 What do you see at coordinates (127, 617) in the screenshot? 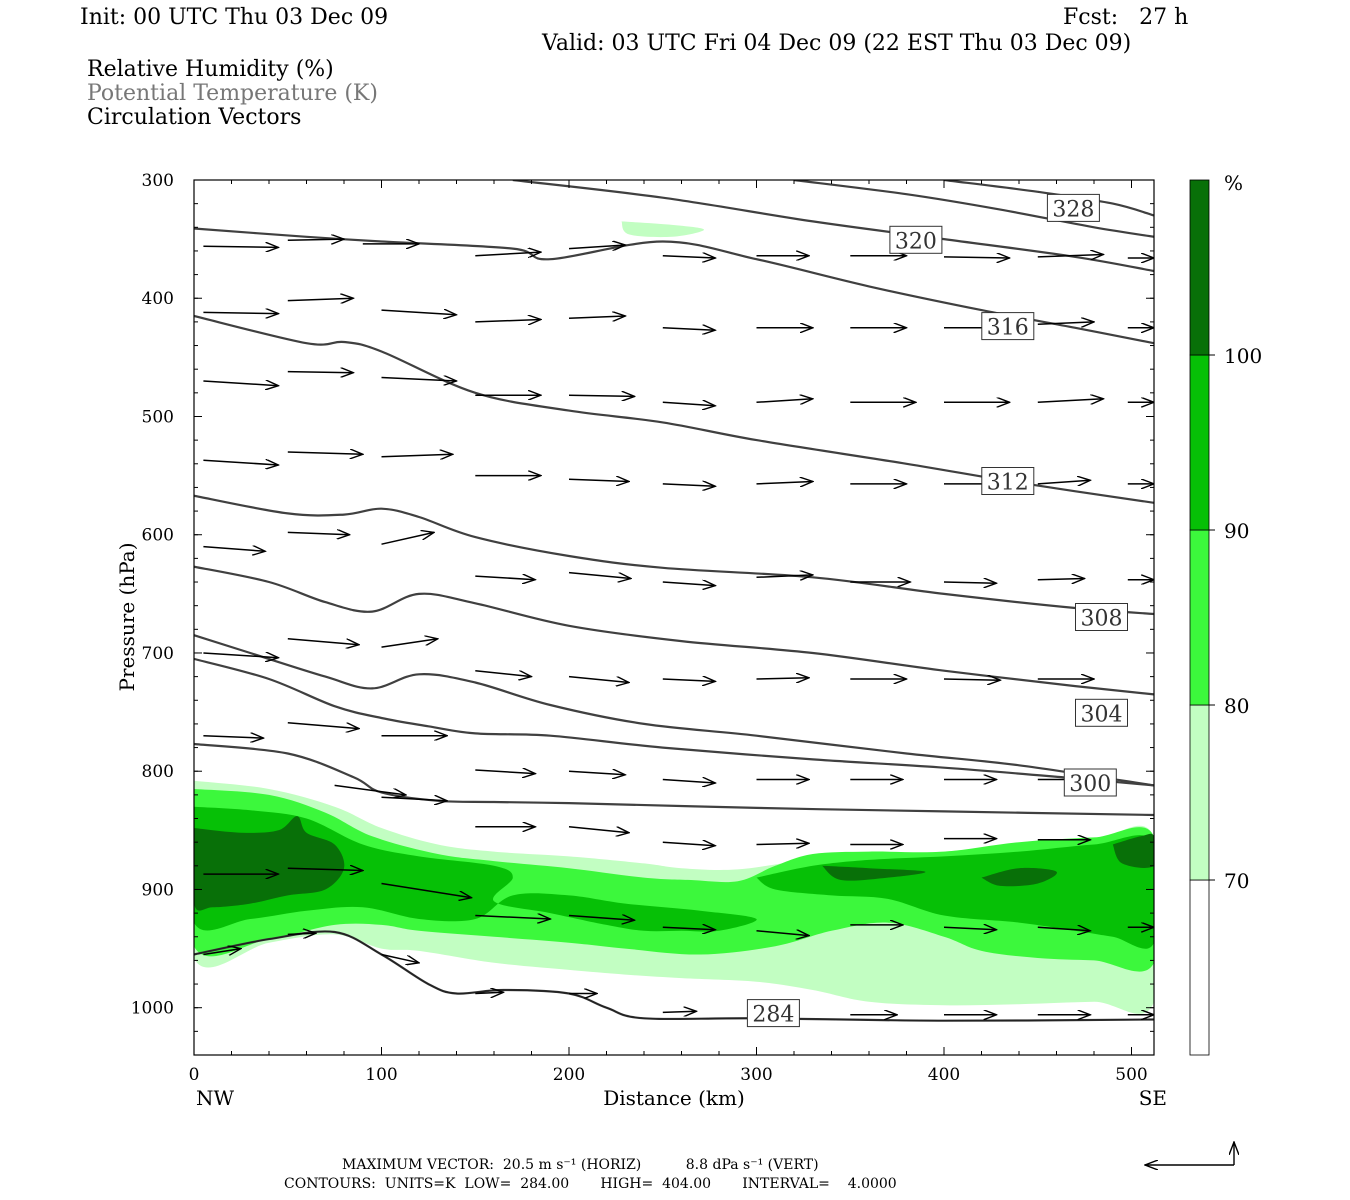
I see `y-axis-title: Pressure (hPa)` at bounding box center [127, 617].